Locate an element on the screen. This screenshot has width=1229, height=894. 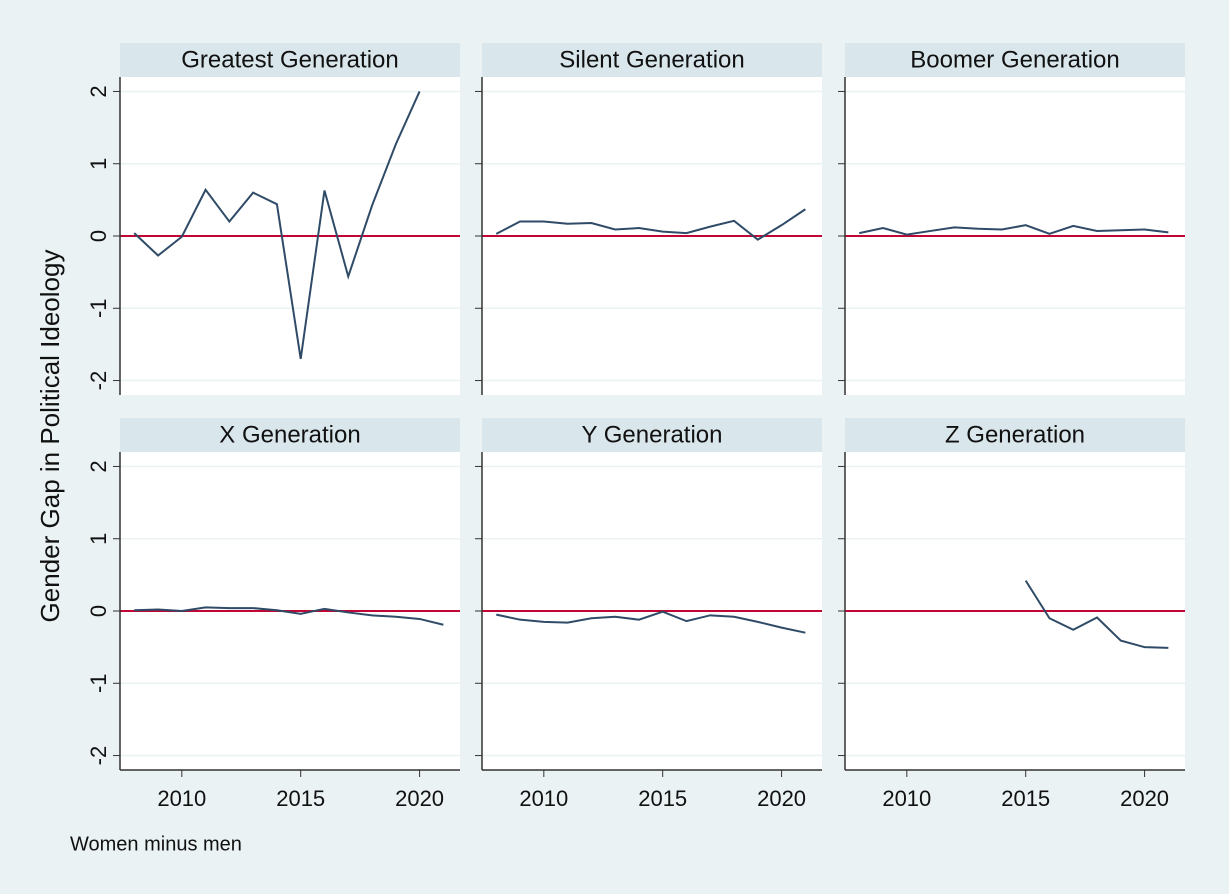
panel-title: X Generation is located at coordinates (289, 434).